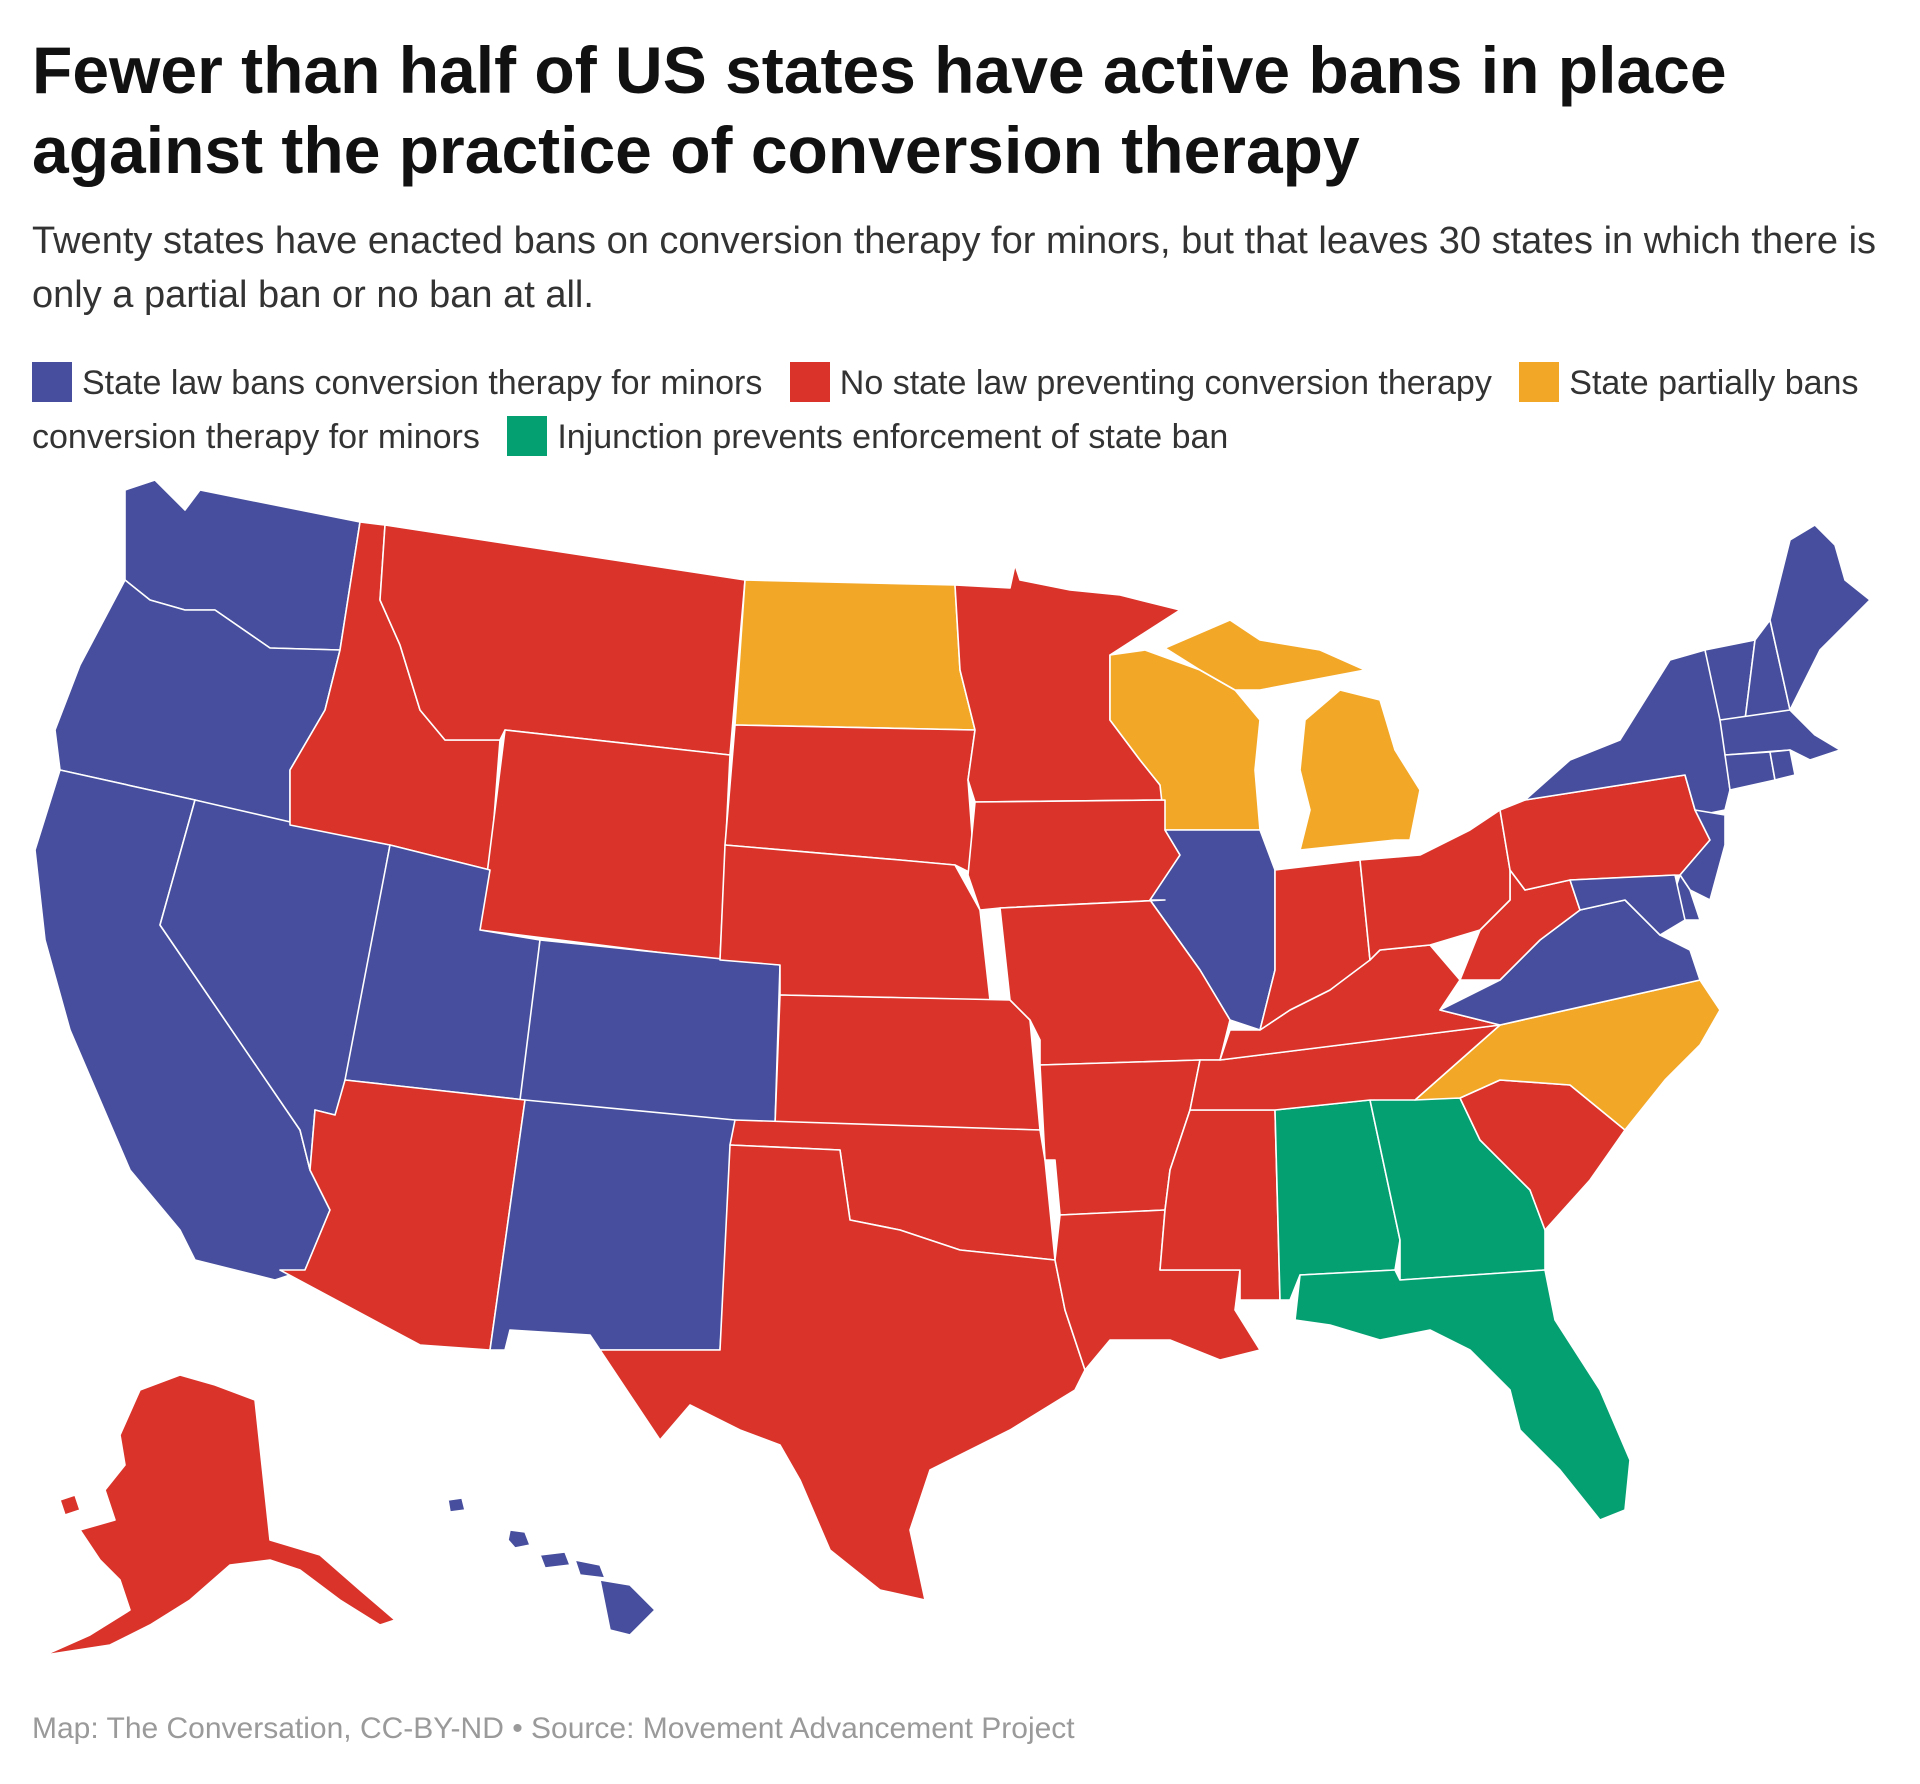  What do you see at coordinates (1185, 740) in the screenshot?
I see `state-wisconsin` at bounding box center [1185, 740].